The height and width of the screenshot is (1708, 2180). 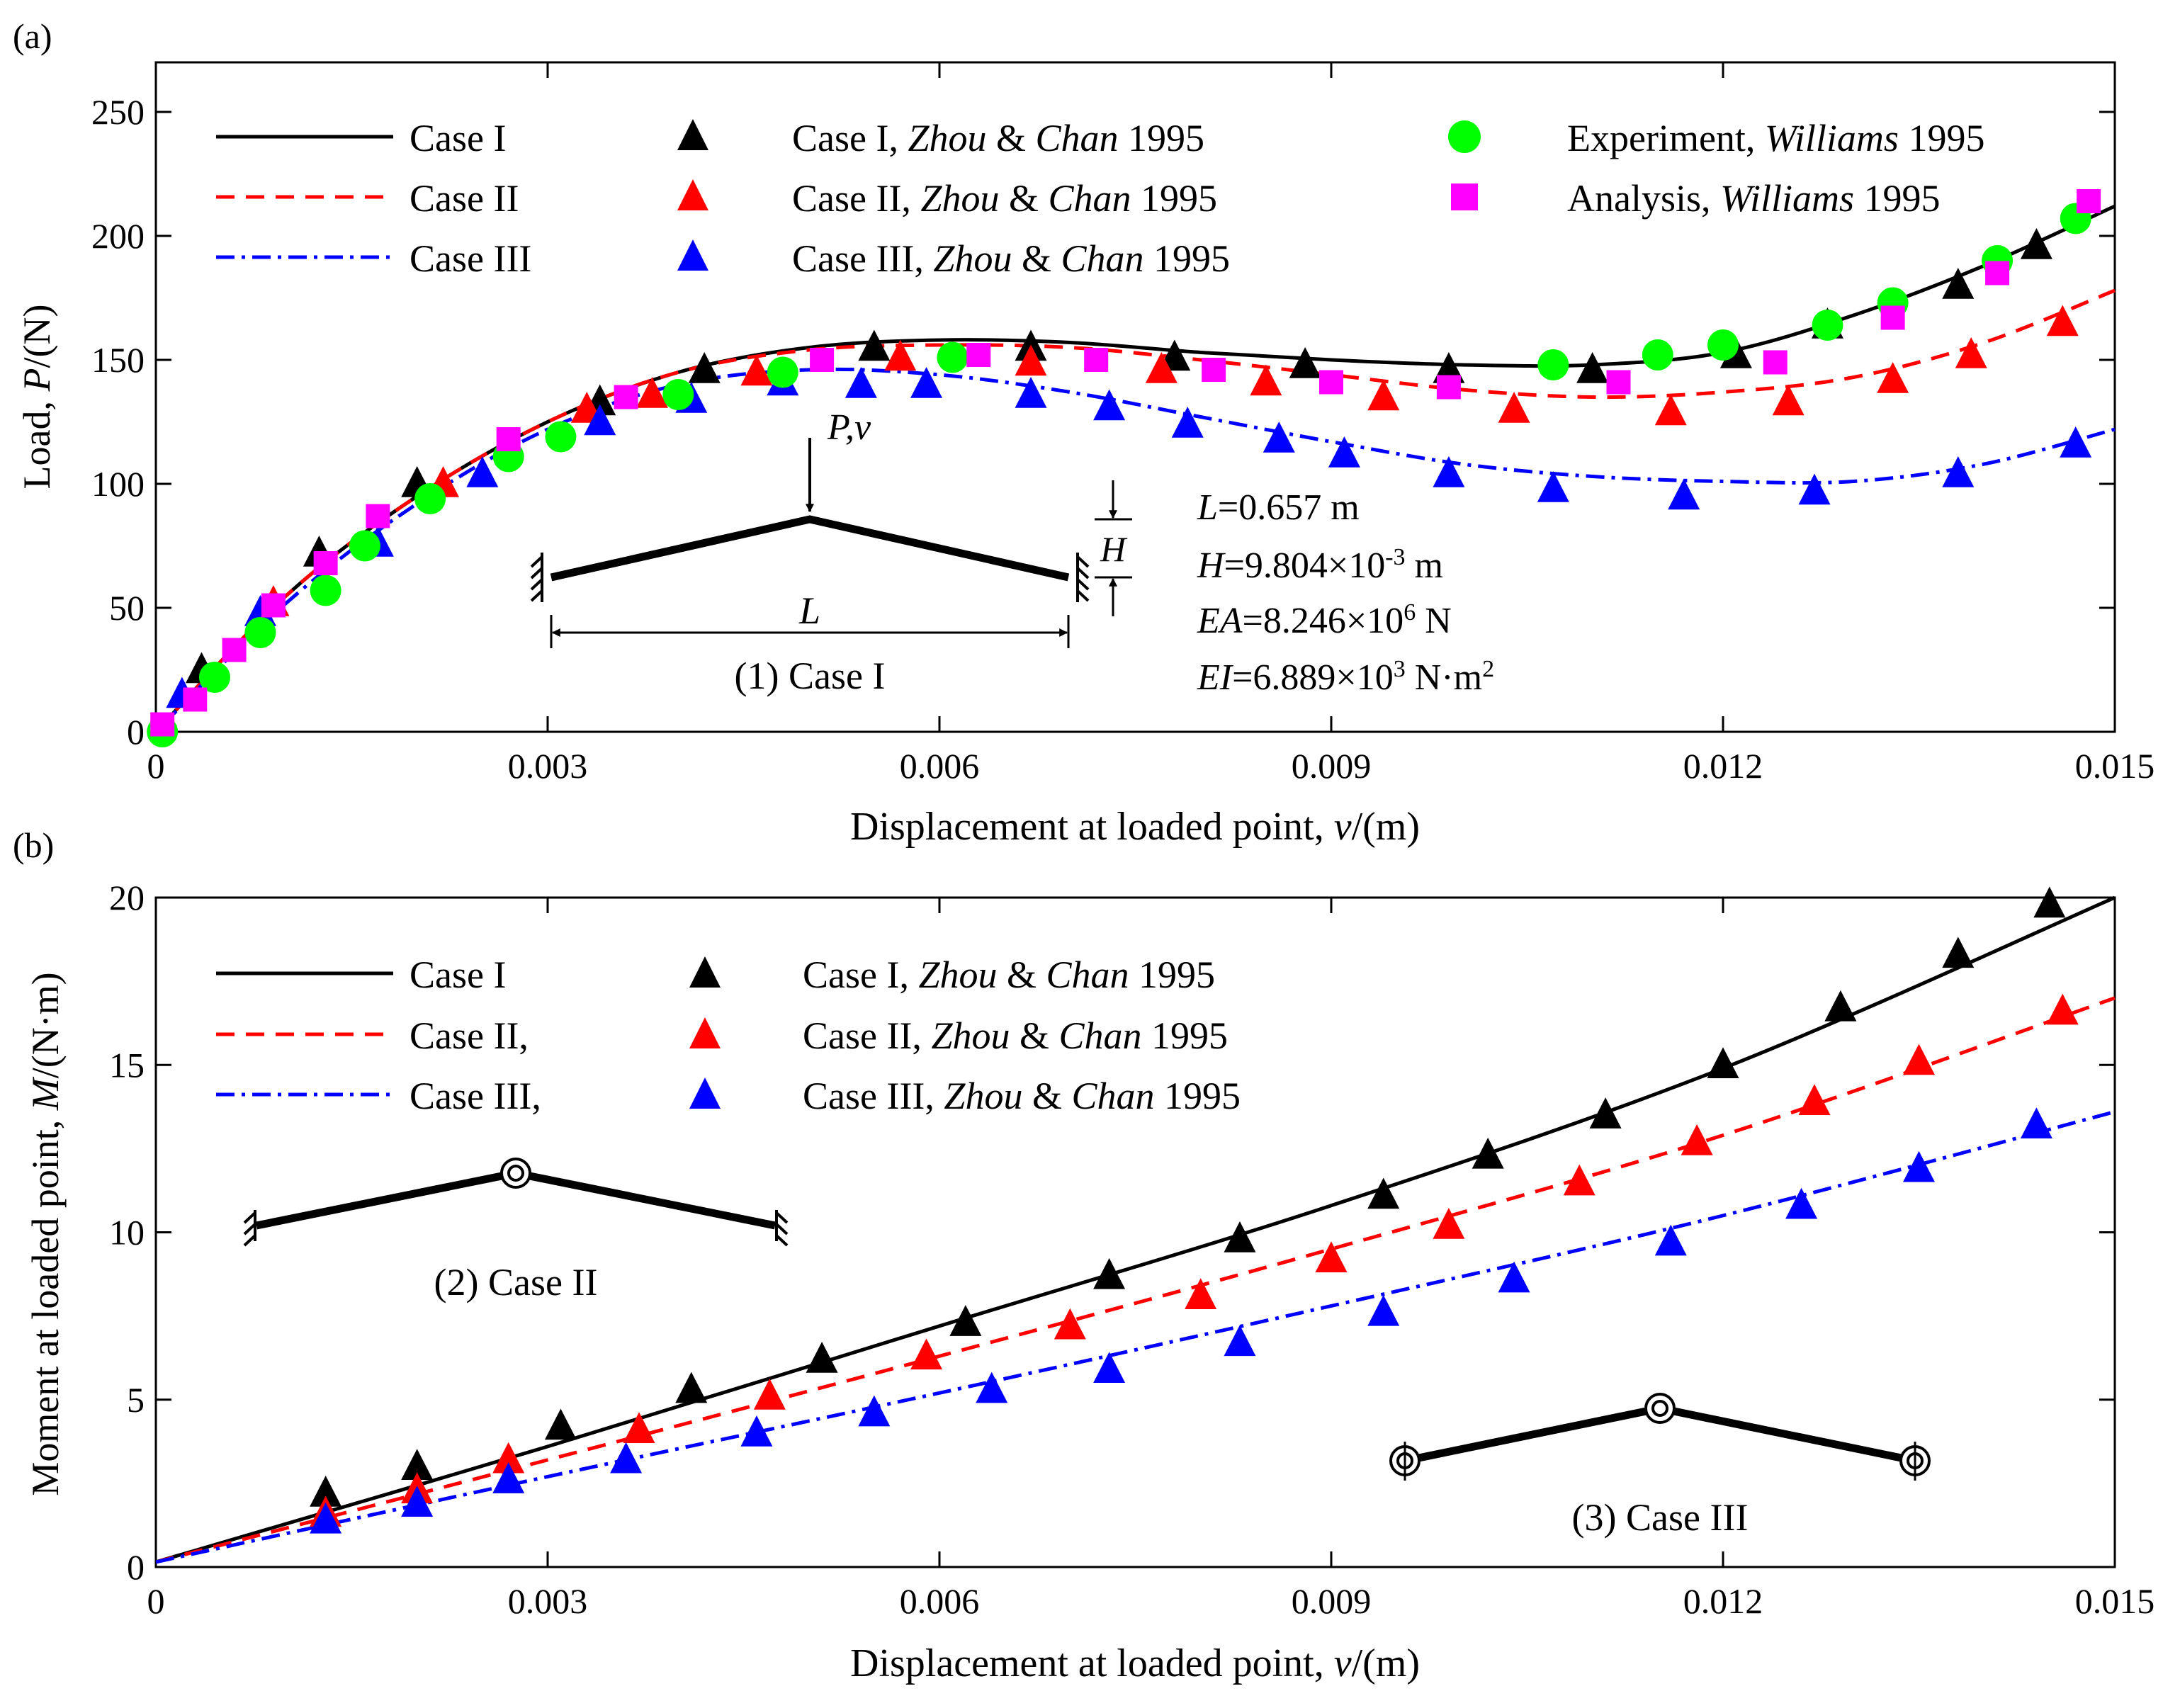 I want to click on shallow-arch-beam, so click(x=810, y=548).